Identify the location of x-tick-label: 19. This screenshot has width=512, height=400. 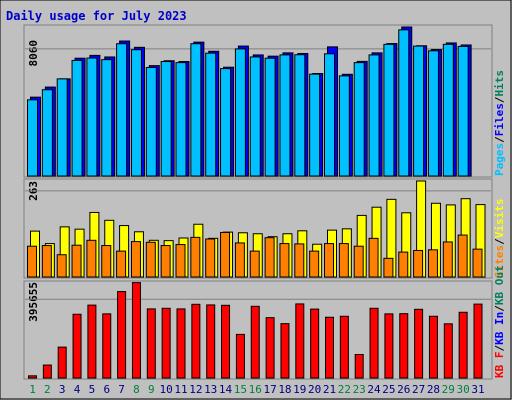
(299, 389).